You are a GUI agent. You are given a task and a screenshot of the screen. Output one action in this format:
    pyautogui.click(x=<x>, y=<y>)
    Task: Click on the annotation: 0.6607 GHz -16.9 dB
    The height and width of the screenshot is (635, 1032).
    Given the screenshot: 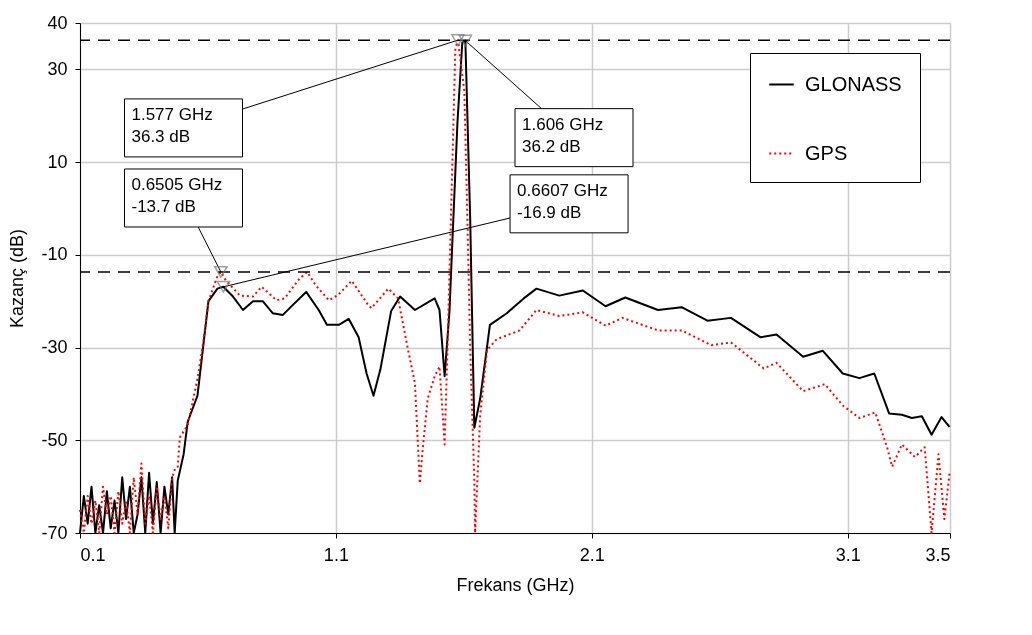 What is the action you would take?
    pyautogui.click(x=562, y=201)
    